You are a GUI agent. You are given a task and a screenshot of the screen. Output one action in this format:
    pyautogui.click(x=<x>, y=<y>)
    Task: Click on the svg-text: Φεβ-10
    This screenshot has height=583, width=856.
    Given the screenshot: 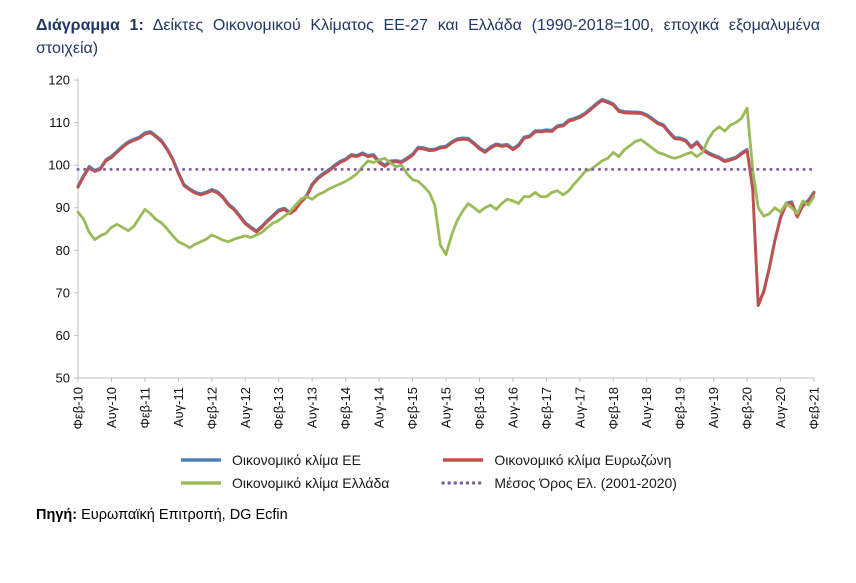 What is the action you would take?
    pyautogui.click(x=78, y=408)
    